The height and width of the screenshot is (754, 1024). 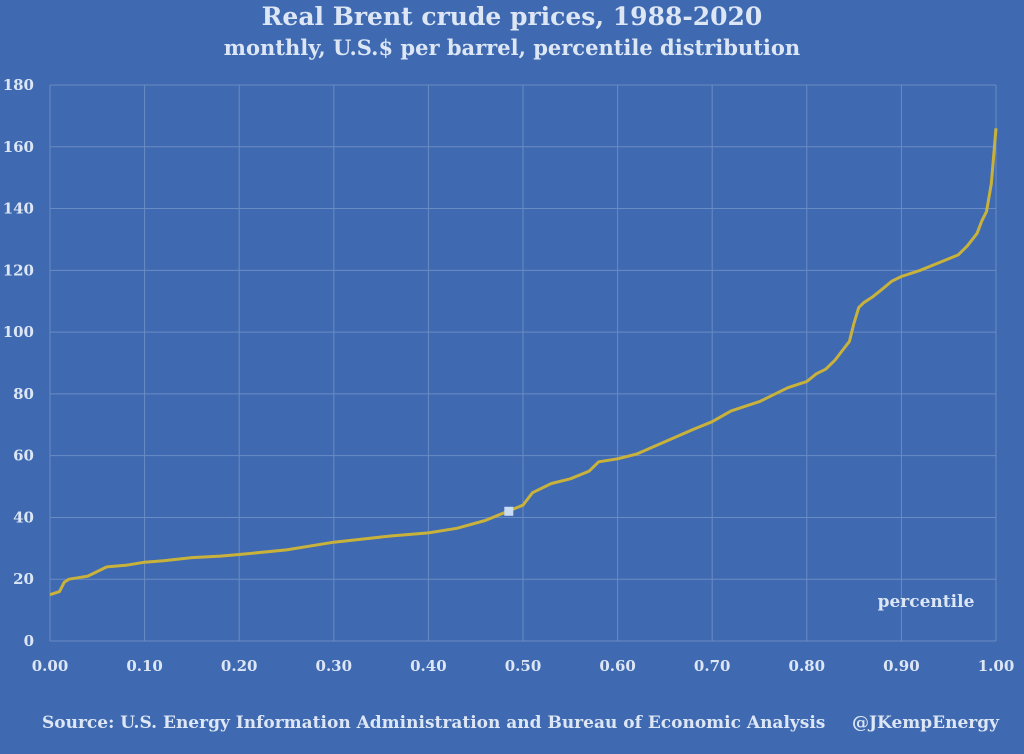 I want to click on y-tick-label: 20, so click(x=23, y=579).